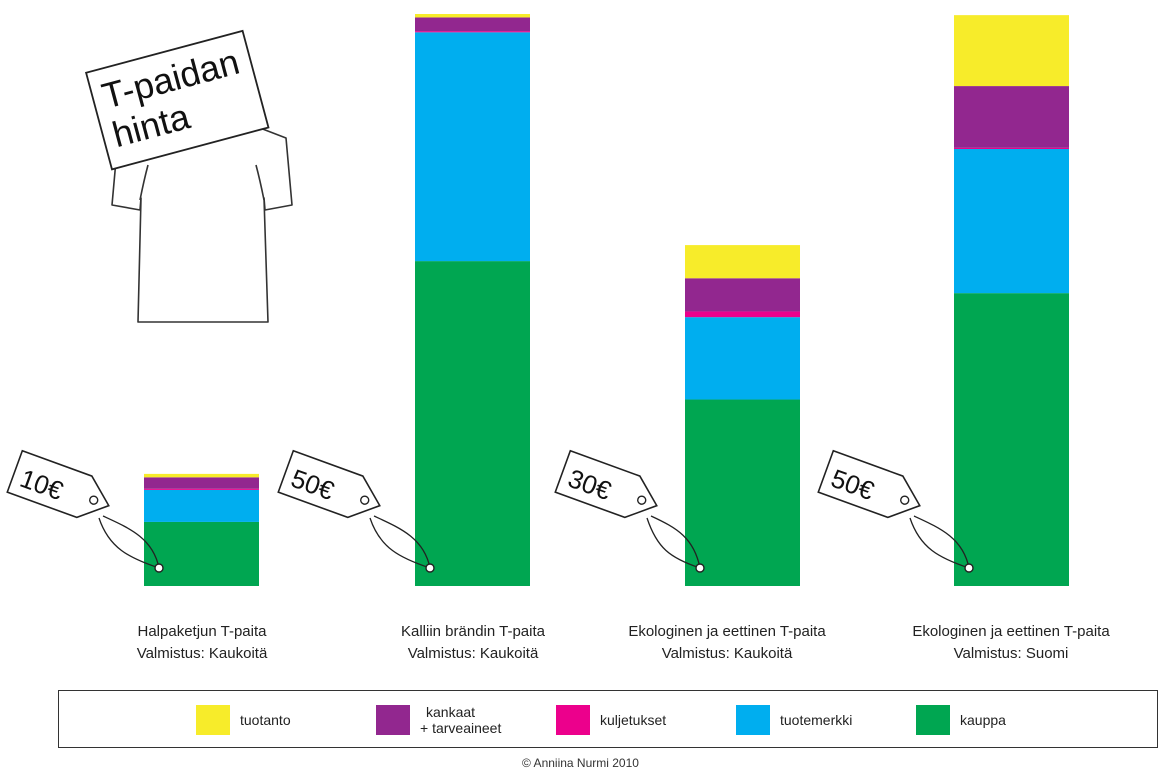  What do you see at coordinates (202, 631) in the screenshot?
I see `category-label-line1: Halpaketjun T-paita` at bounding box center [202, 631].